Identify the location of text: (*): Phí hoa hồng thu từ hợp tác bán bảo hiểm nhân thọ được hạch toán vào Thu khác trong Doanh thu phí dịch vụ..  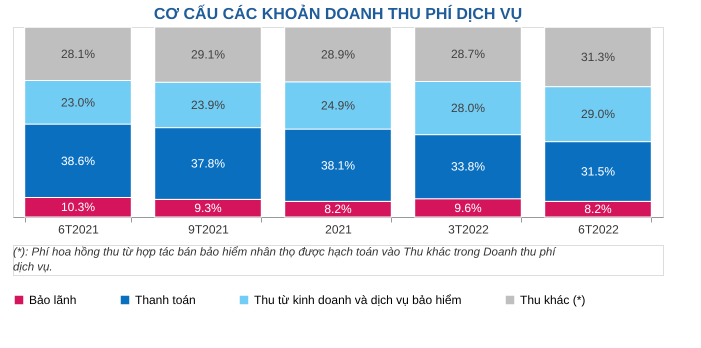
(285, 260).